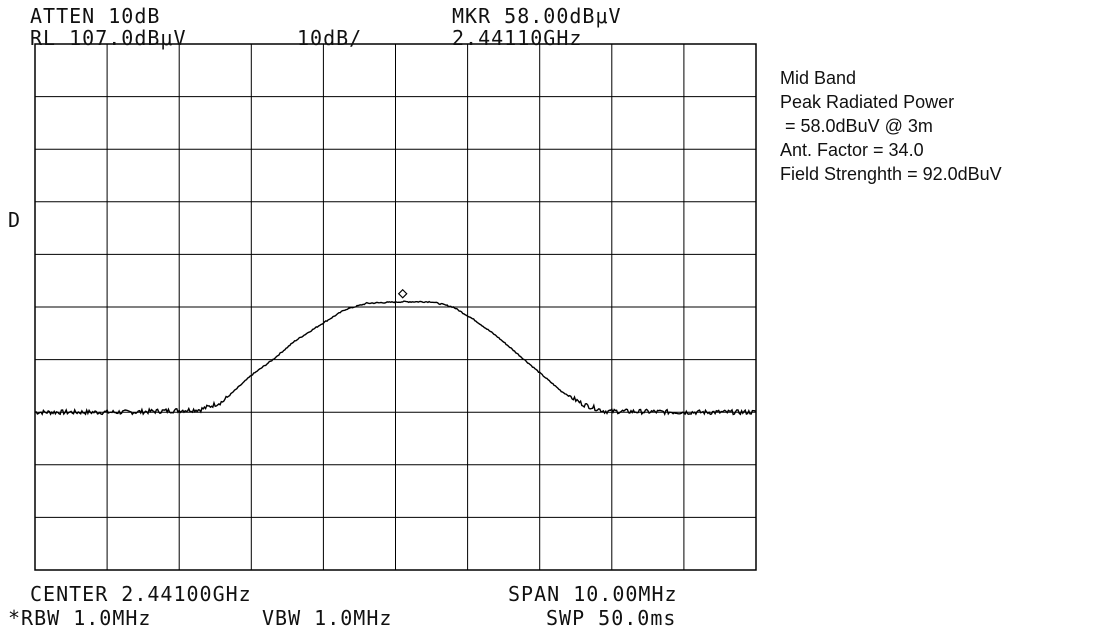 Image resolution: width=1097 pixels, height=636 pixels. What do you see at coordinates (330, 38) in the screenshot?
I see `scale-readout: 10dB/` at bounding box center [330, 38].